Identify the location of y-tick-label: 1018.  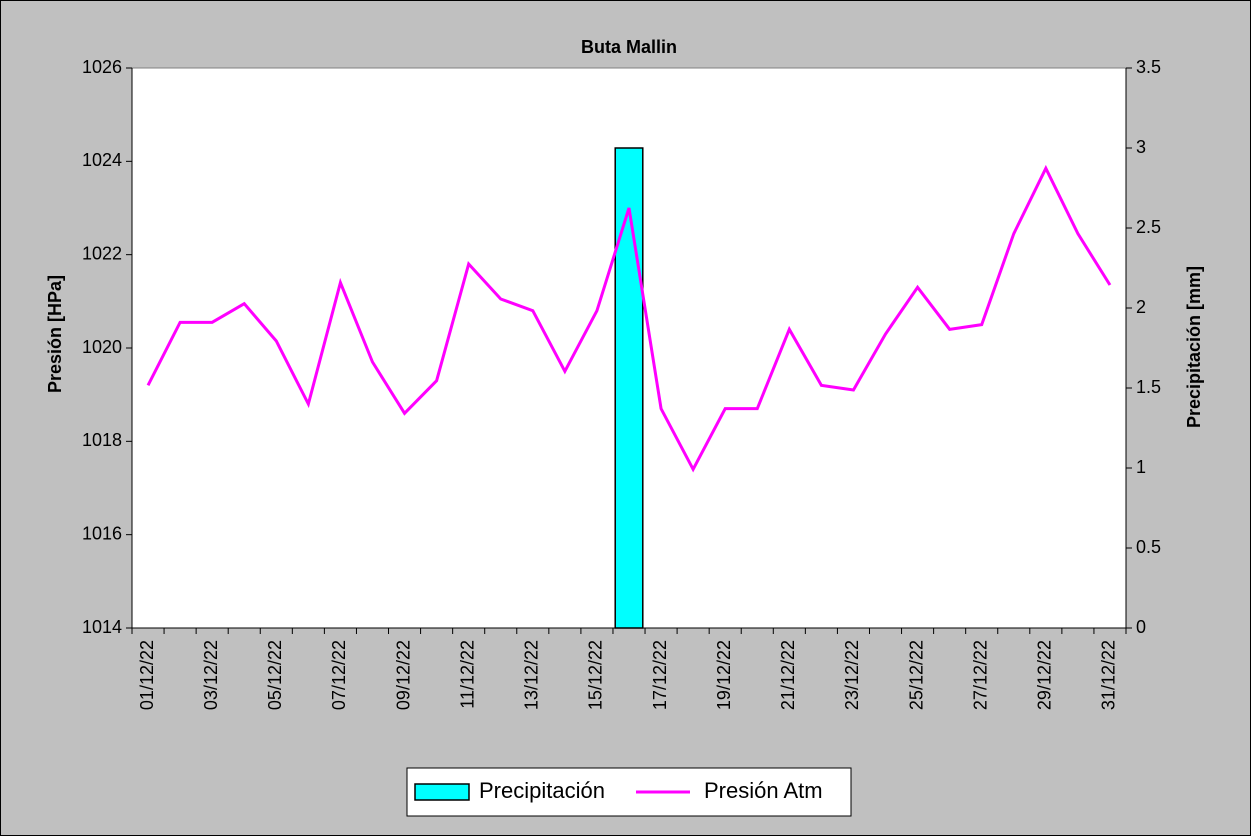
(102, 440).